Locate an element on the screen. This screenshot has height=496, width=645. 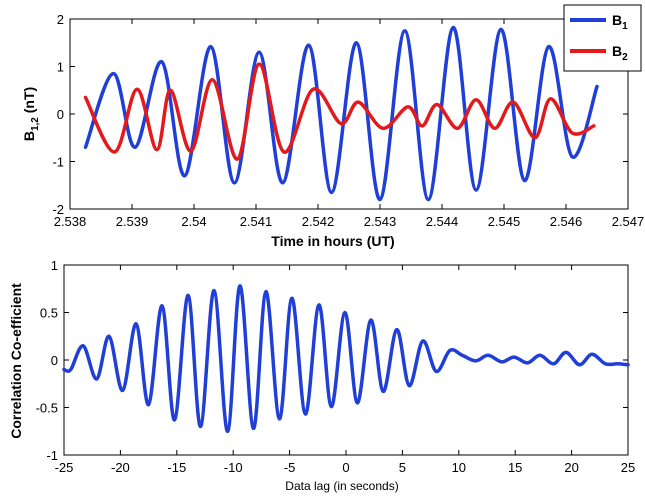
bottom-y-tick-label: -1 is located at coordinates (52, 455).